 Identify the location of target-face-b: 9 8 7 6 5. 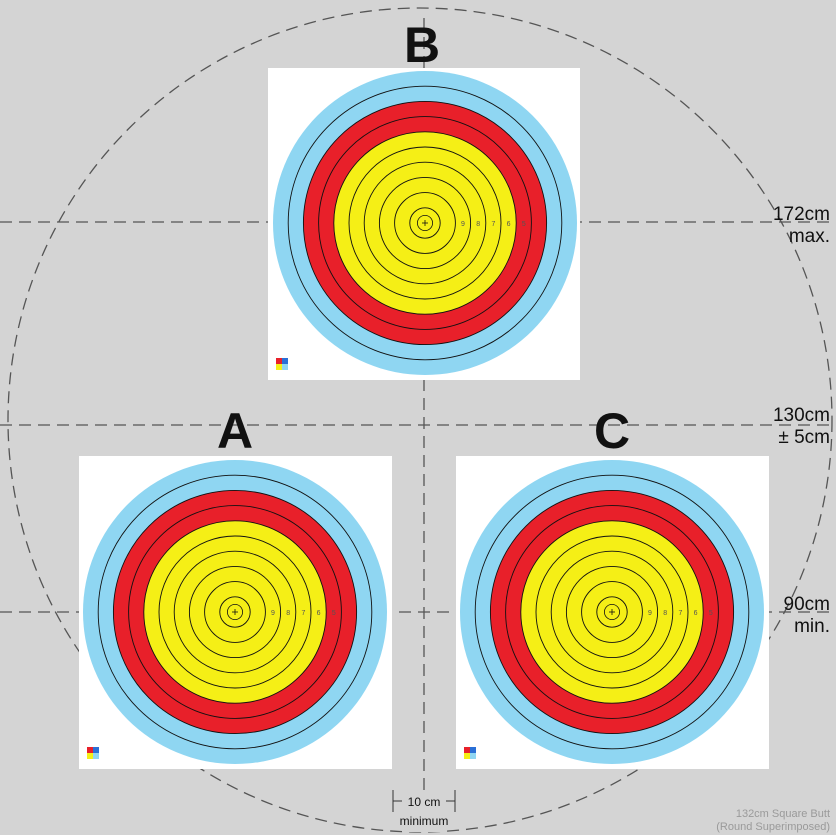
(424, 224).